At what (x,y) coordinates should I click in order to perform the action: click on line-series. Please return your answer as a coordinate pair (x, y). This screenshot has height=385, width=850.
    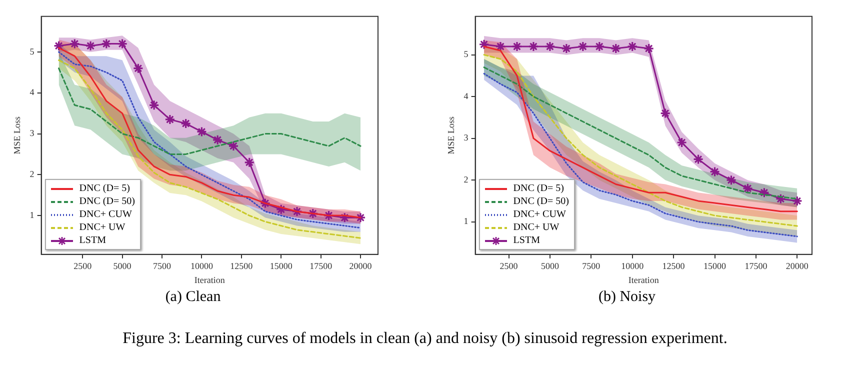
    Looking at the image, I should click on (210, 111).